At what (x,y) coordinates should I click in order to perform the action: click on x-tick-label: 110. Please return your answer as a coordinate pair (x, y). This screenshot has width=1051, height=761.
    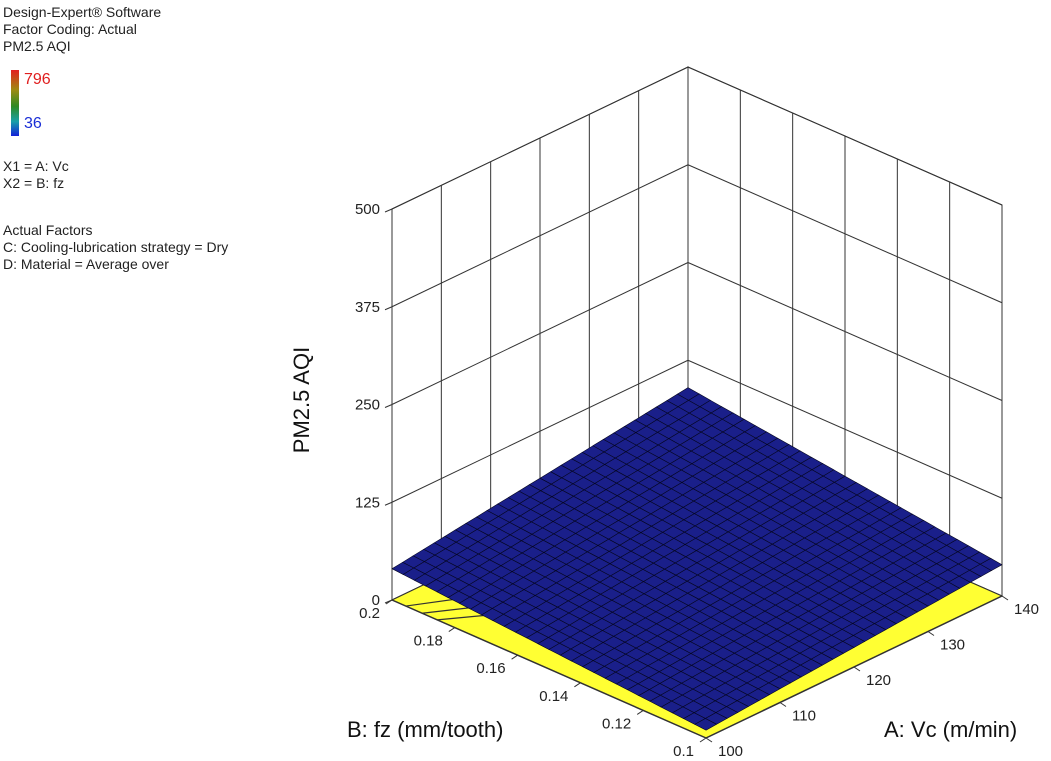
    Looking at the image, I should click on (804, 716).